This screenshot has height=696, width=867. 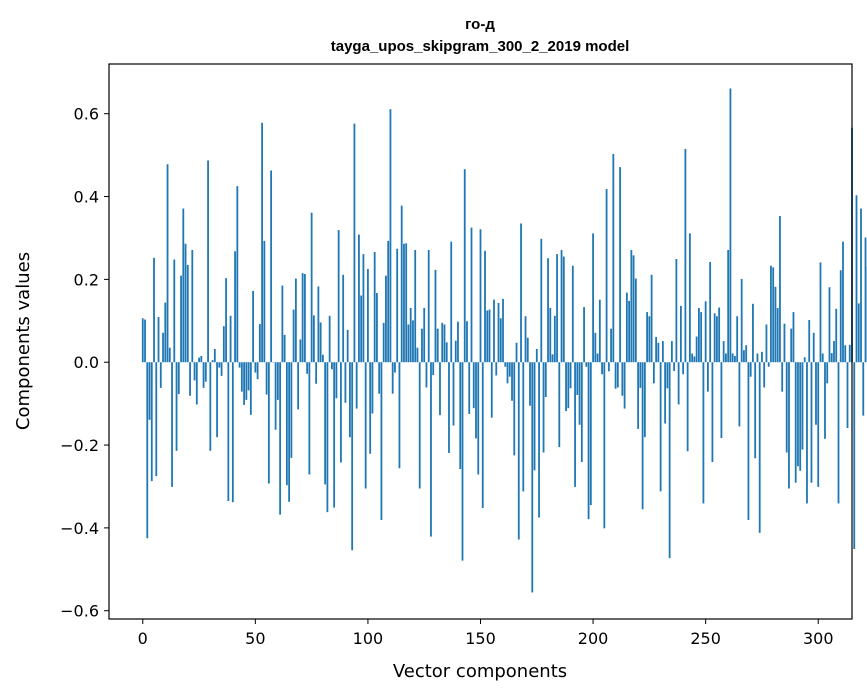 I want to click on x-tick-label: 250, so click(x=705, y=638).